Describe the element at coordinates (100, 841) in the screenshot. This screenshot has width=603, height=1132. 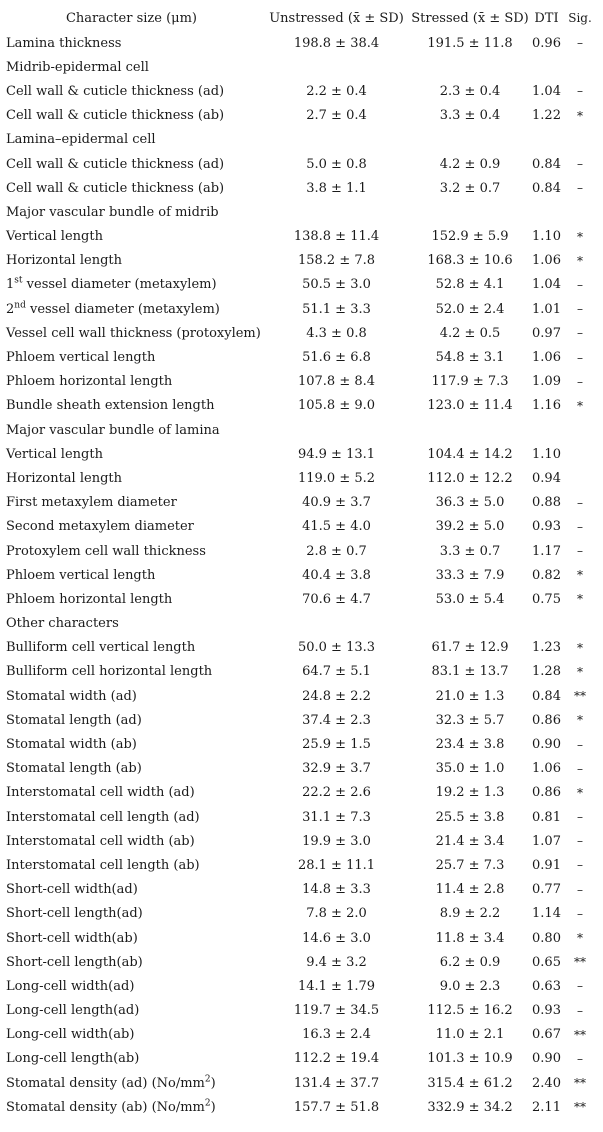
I see `cell-character-name: Interstomatal cell width (ab)` at that location.